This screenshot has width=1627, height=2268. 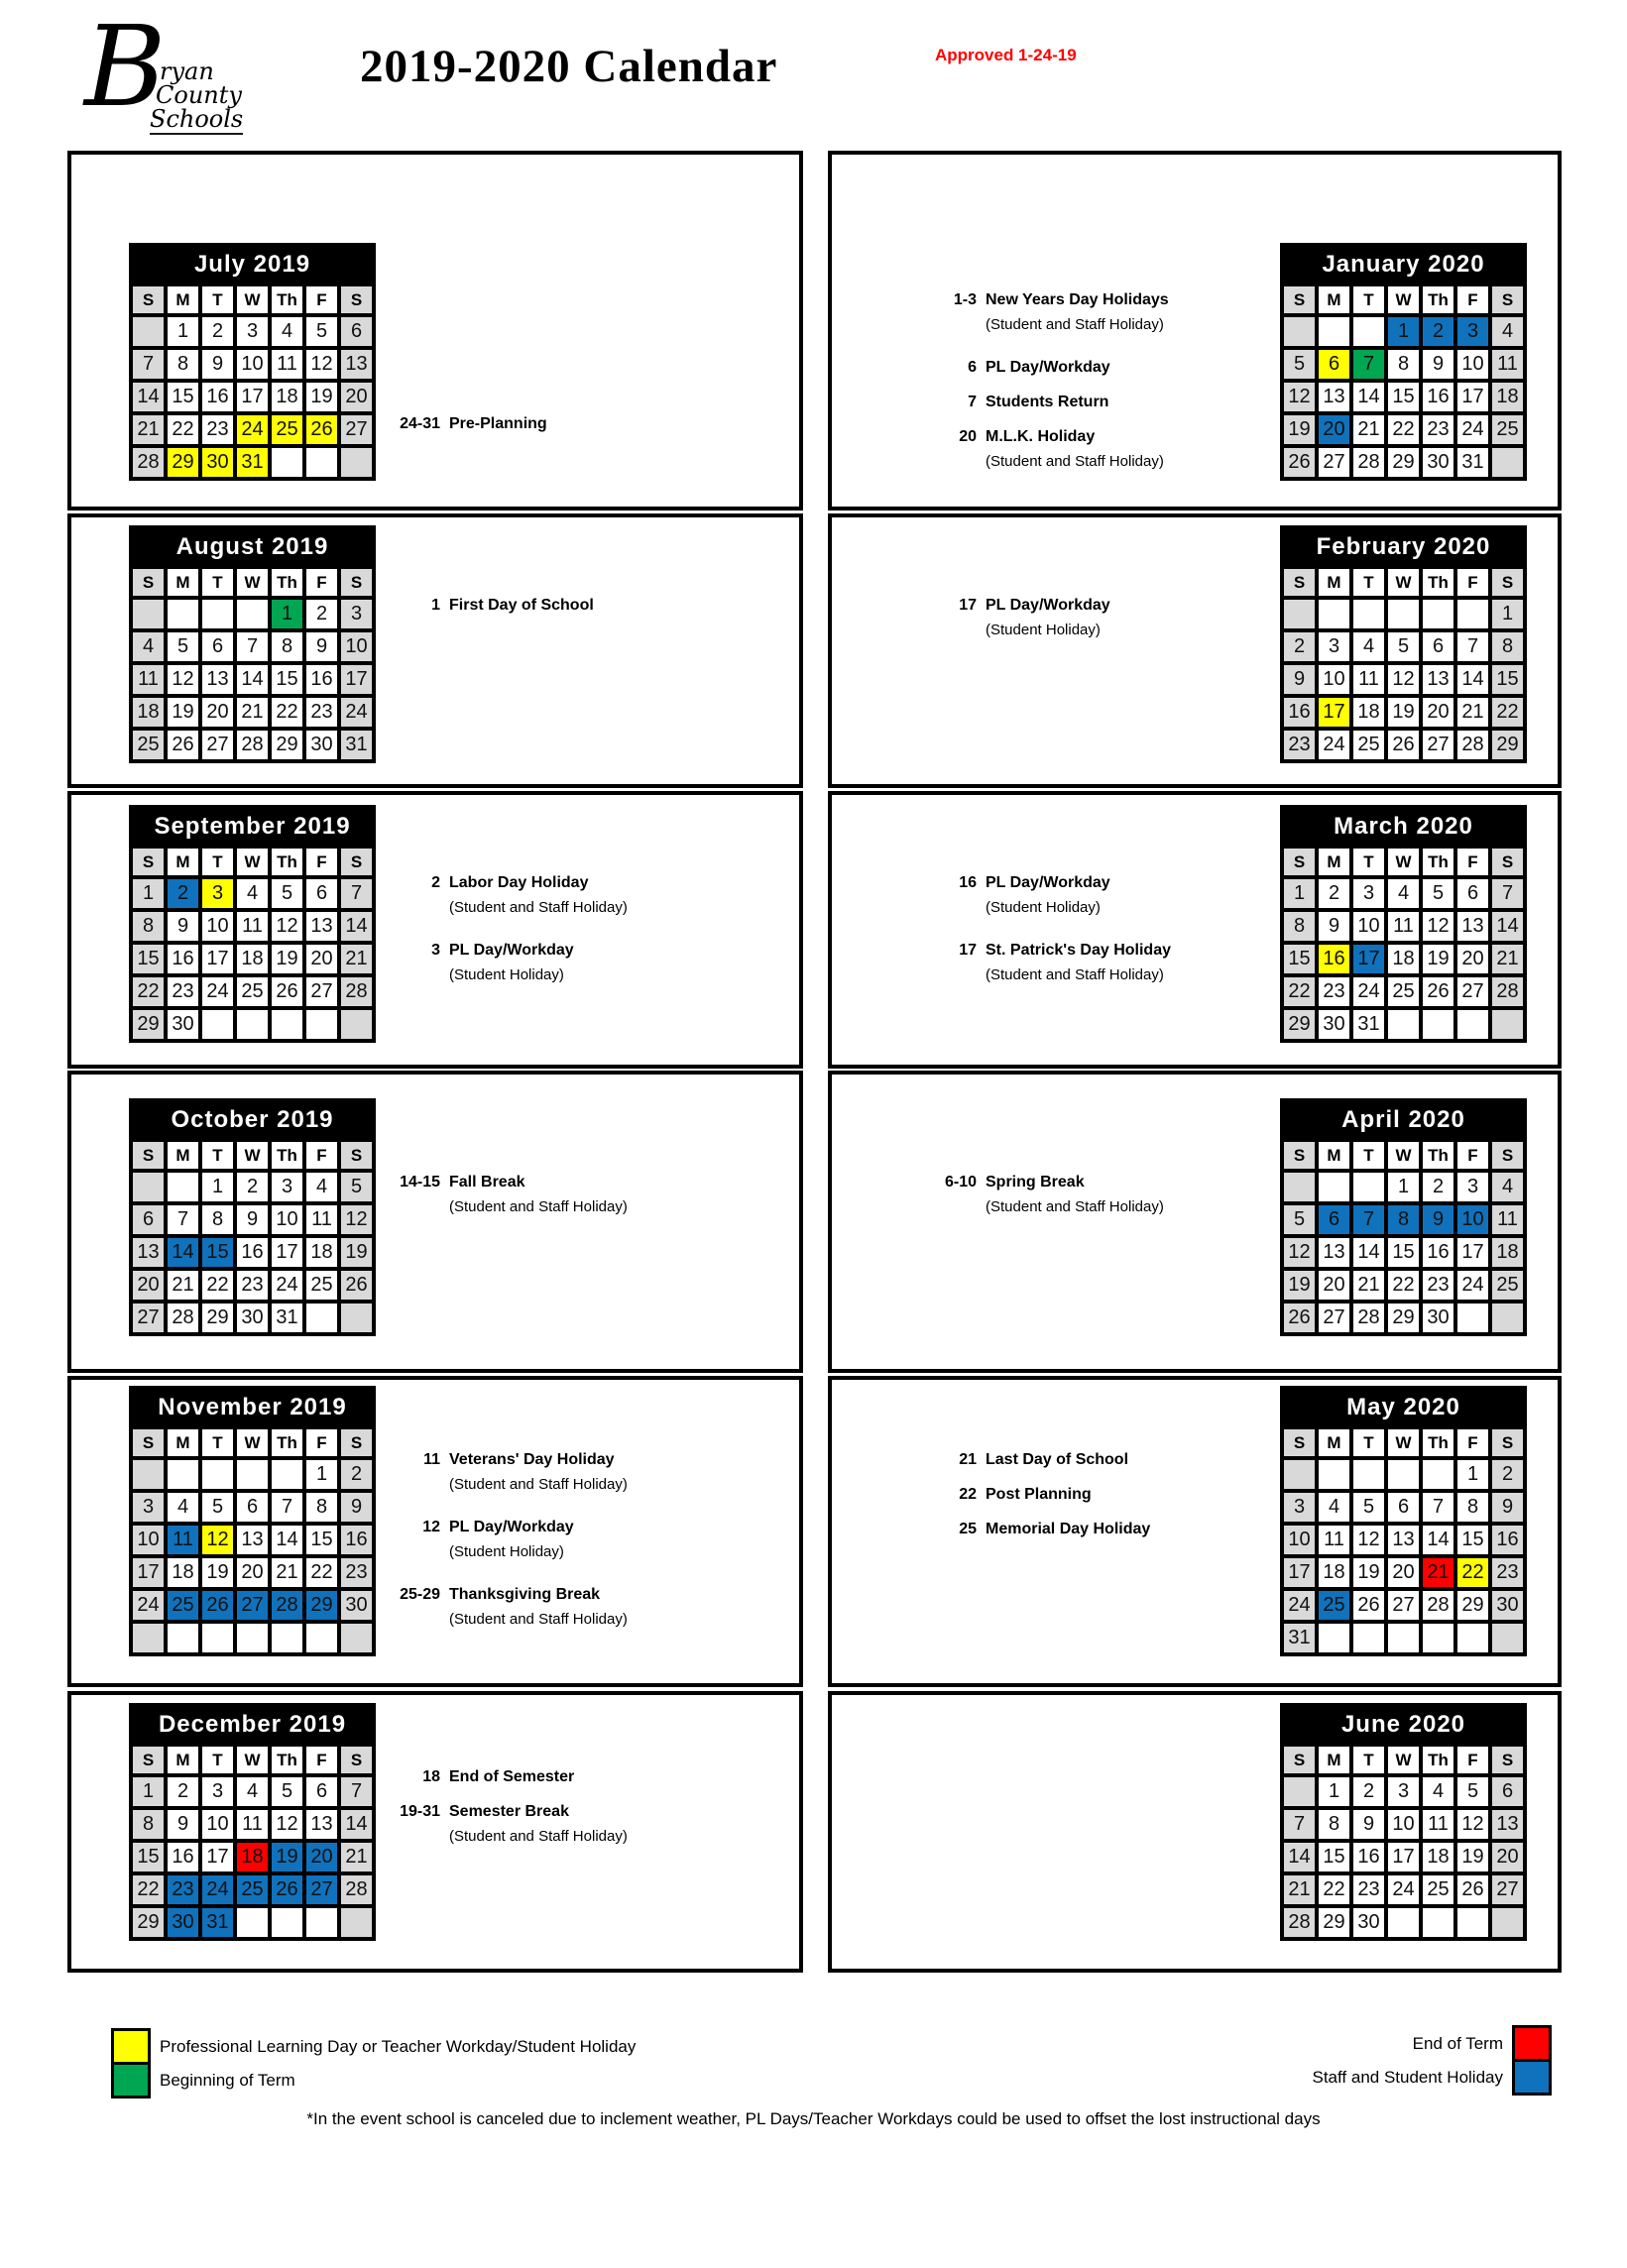 What do you see at coordinates (594, 950) in the screenshot?
I see `note-line: 3 PL Day/Workday` at bounding box center [594, 950].